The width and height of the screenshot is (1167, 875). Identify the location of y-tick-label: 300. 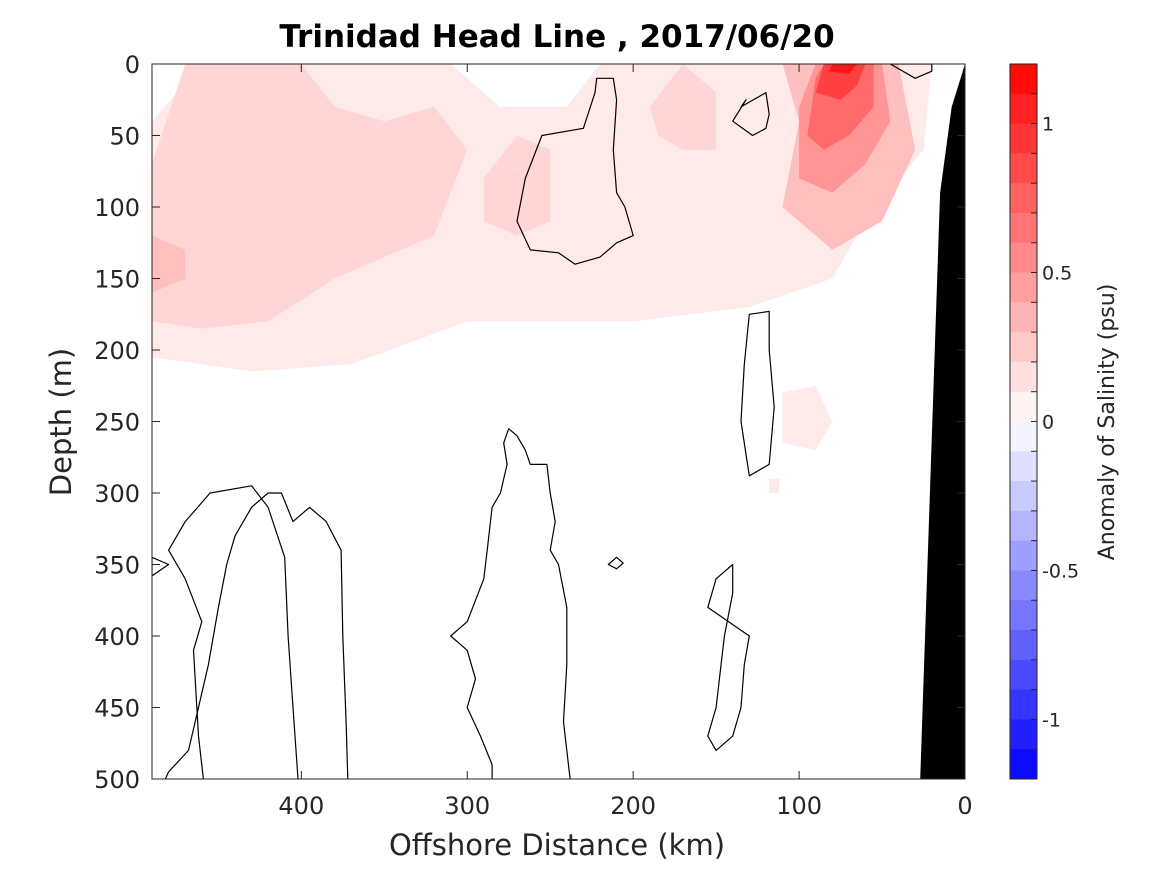
(117, 494).